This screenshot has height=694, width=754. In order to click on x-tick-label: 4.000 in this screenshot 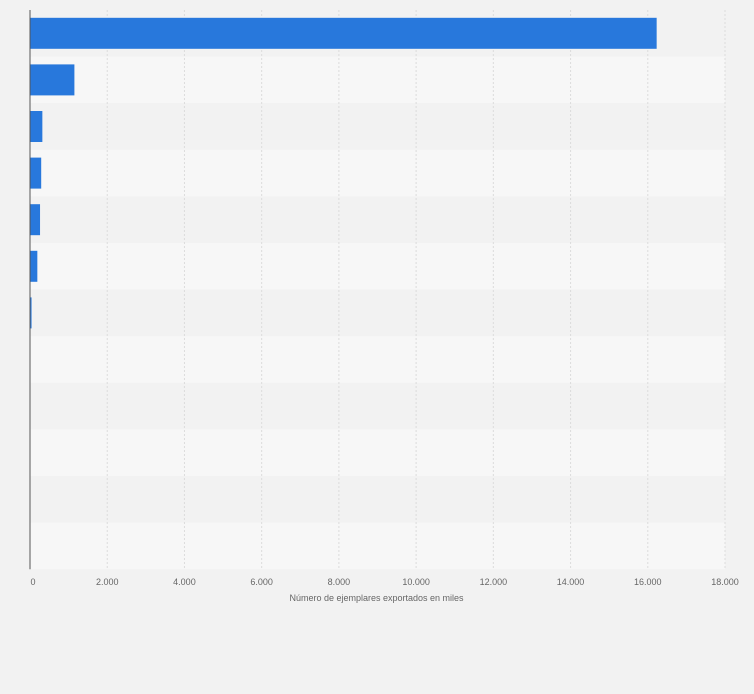, I will do `click(184, 582)`.